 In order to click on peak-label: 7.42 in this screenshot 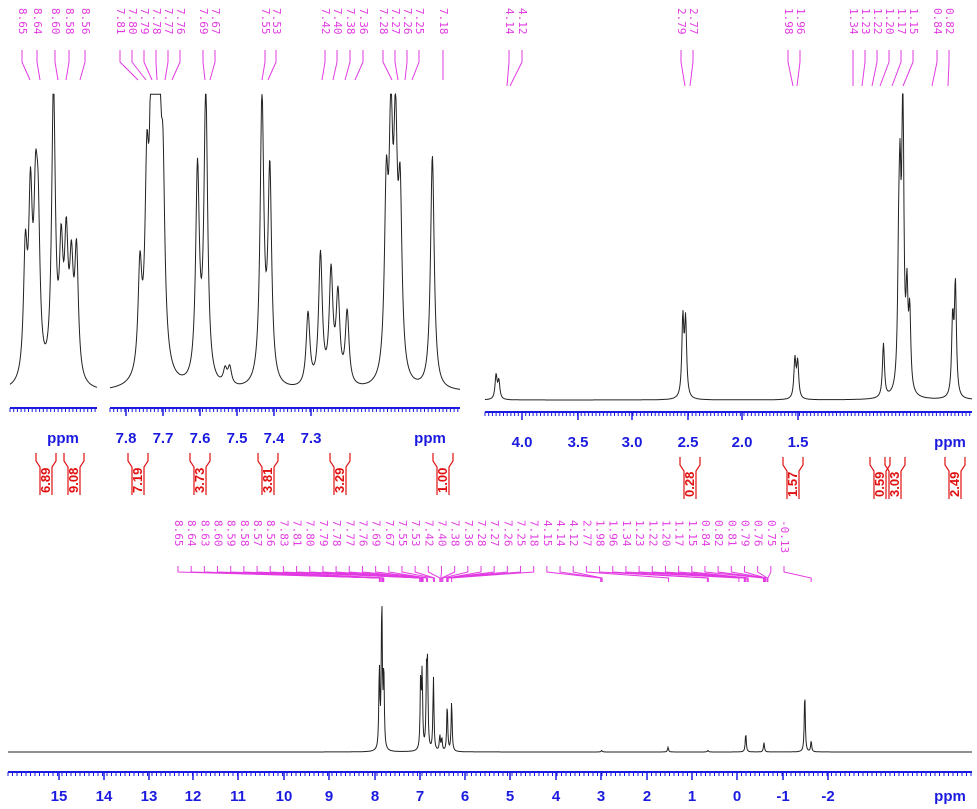, I will do `click(325, 21)`.